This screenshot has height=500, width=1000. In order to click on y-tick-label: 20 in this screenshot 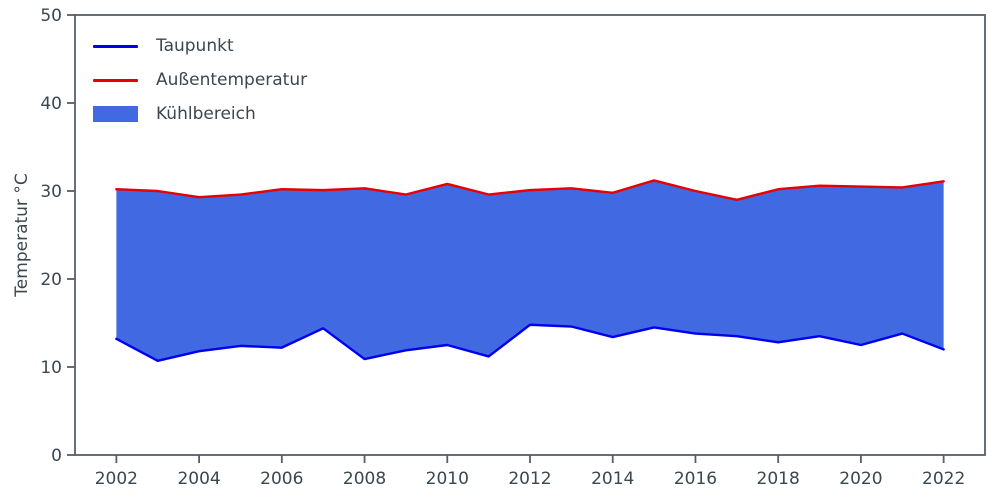, I will do `click(51, 280)`.